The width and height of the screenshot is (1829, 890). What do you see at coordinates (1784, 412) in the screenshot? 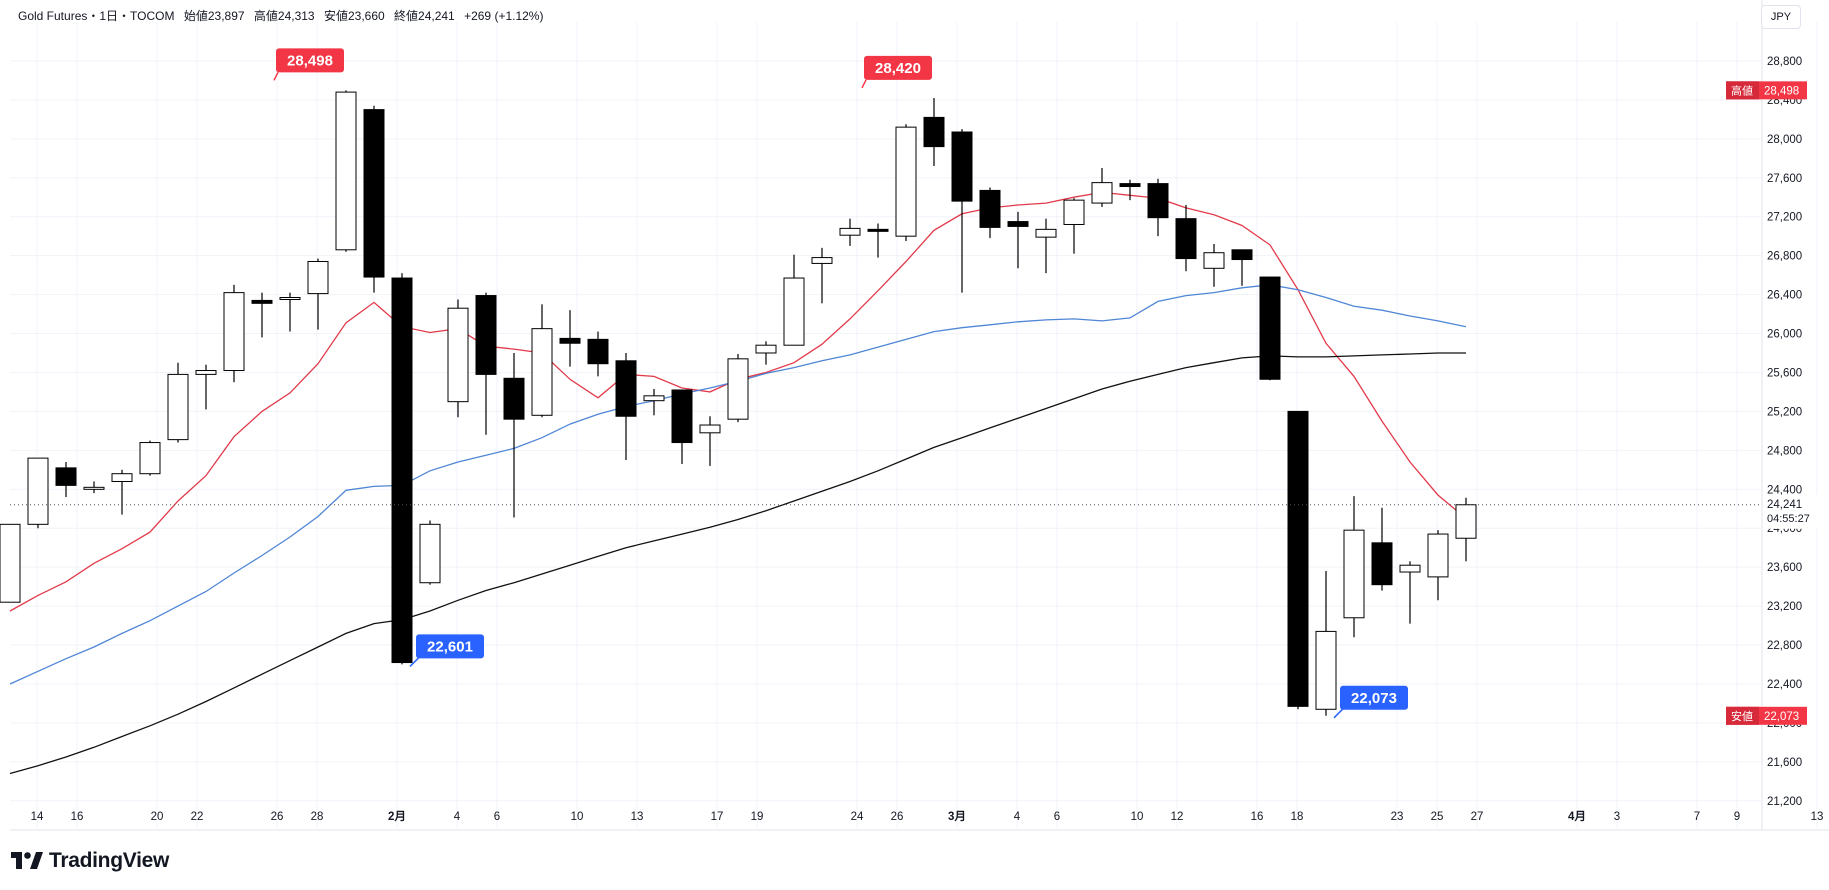
I see `price-tick-label: 25,200` at bounding box center [1784, 412].